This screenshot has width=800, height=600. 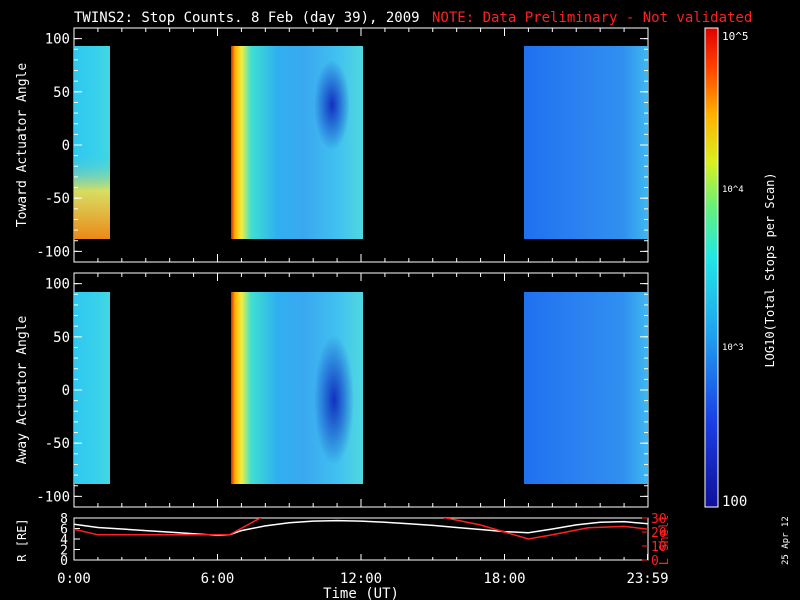 What do you see at coordinates (786, 540) in the screenshot?
I see `date-stamp: 25 Apr 12` at bounding box center [786, 540].